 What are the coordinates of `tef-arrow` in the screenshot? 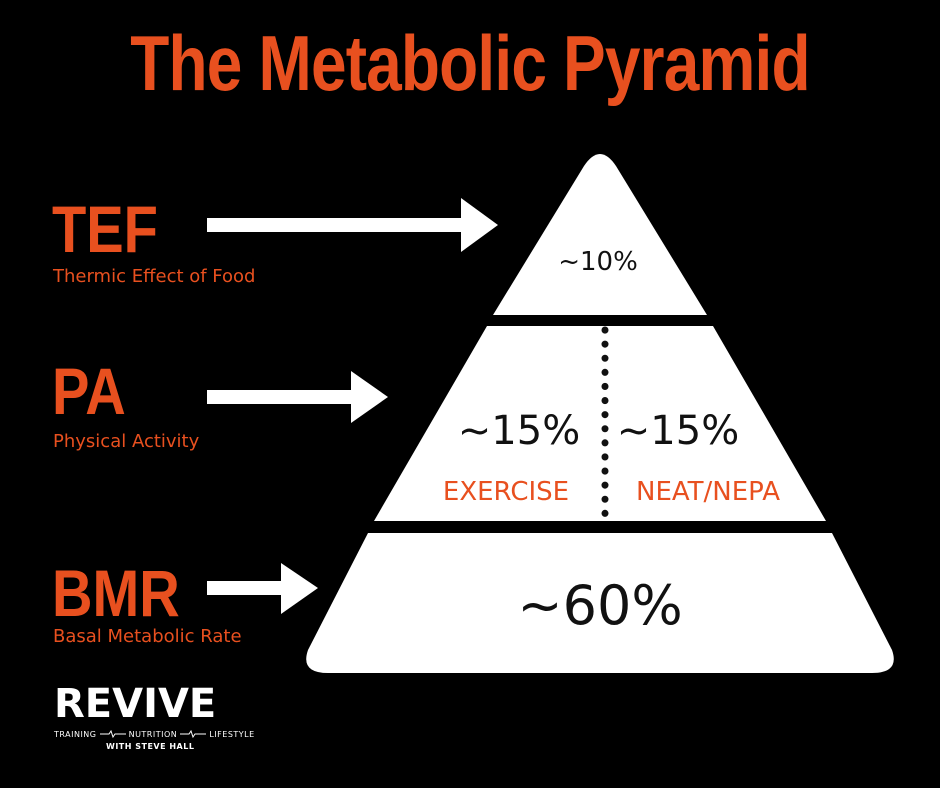 It's located at (352, 225).